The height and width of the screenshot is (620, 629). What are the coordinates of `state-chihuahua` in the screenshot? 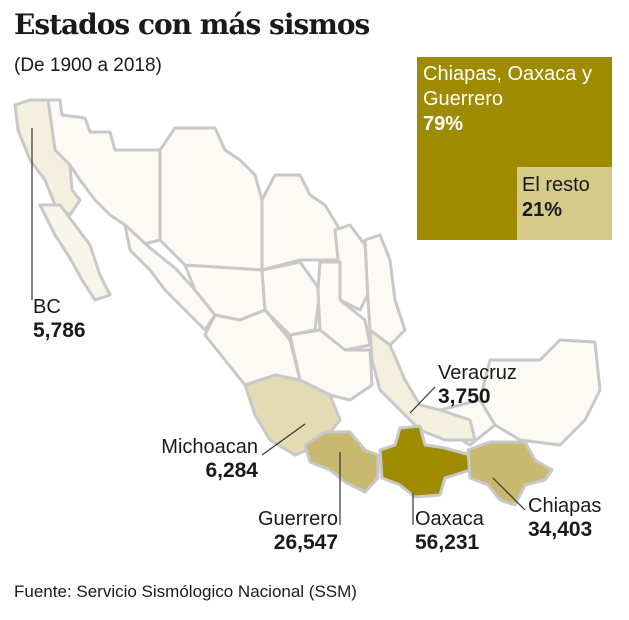 It's located at (211, 201).